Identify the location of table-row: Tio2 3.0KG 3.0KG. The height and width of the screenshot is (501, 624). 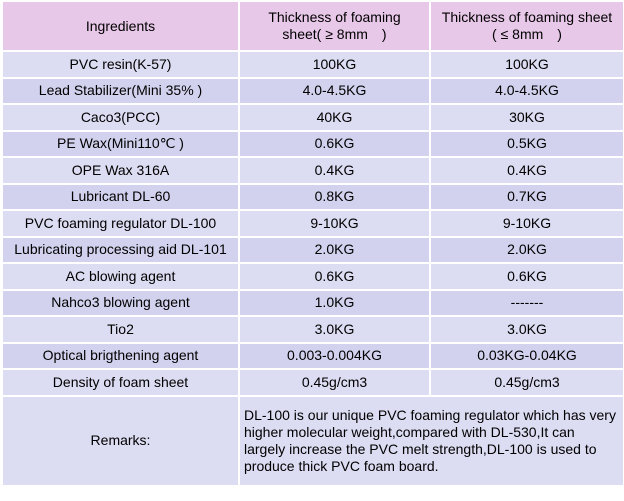
(312, 329).